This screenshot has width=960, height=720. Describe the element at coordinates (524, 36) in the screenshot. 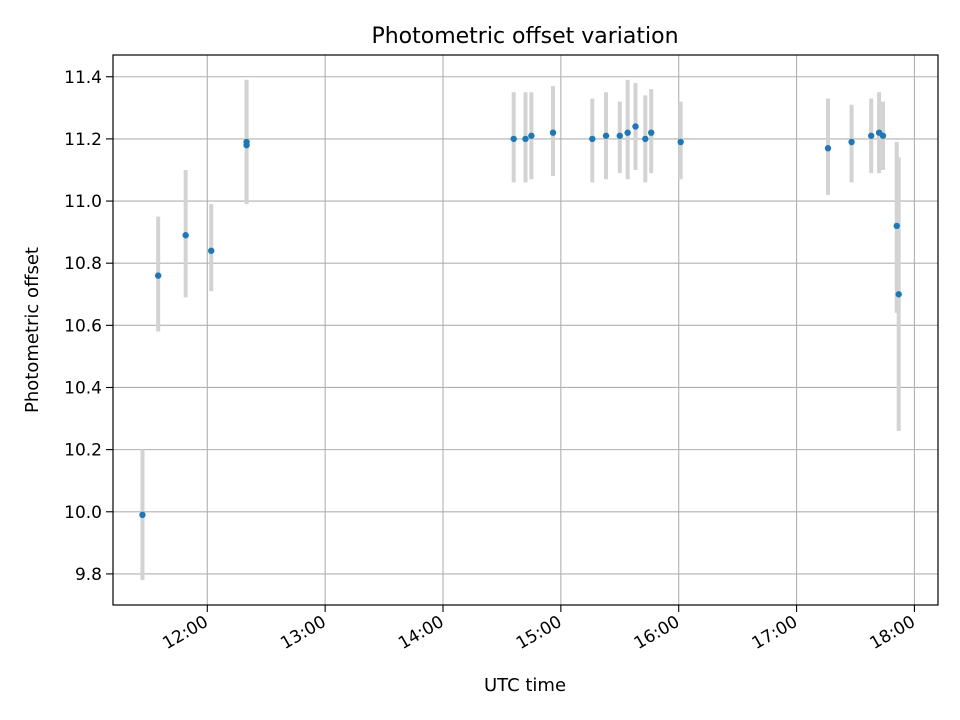

I see `chart-title: Photometric offset variation` at that location.